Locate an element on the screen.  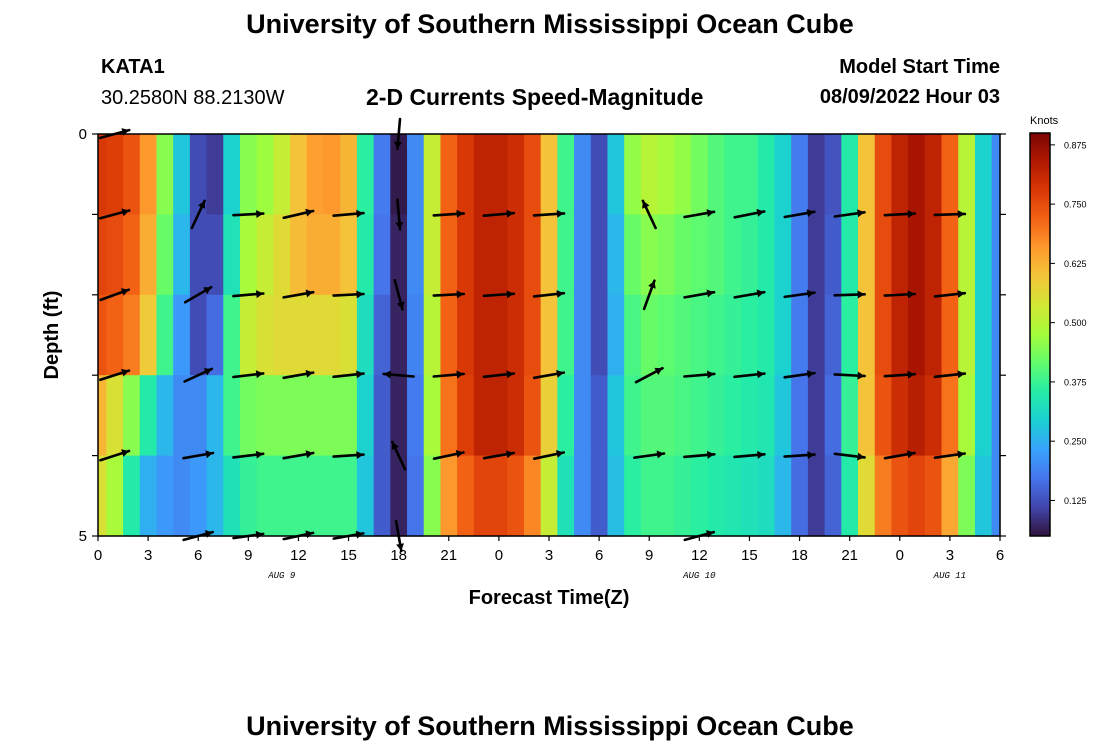
y-tick-label: 5 is located at coordinates (83, 536).